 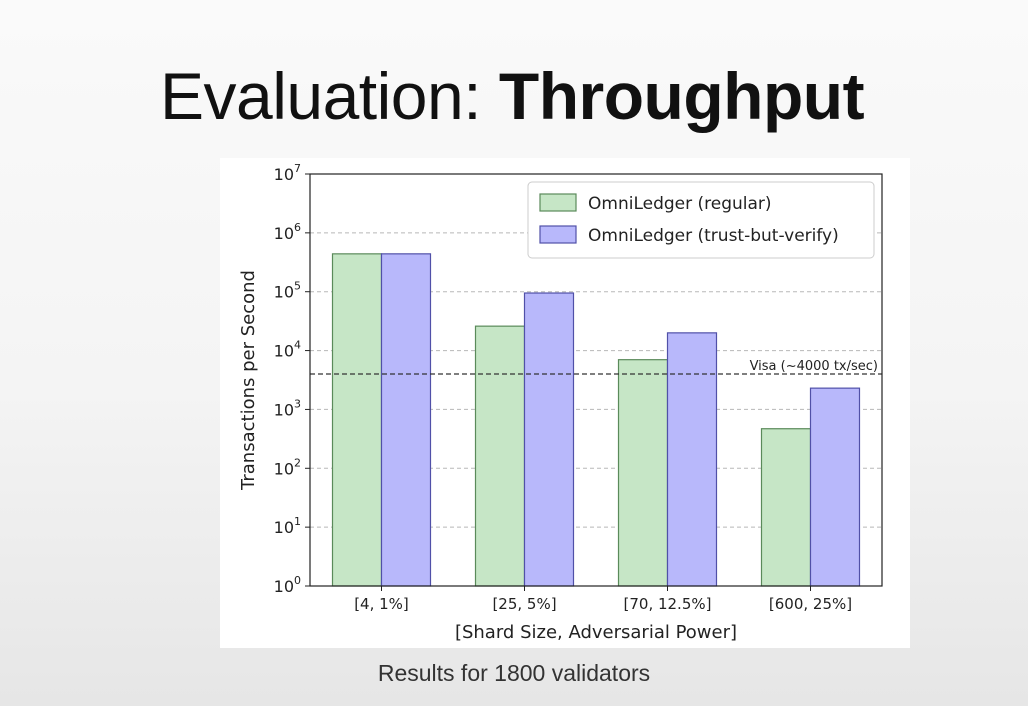 What do you see at coordinates (596, 632) in the screenshot?
I see `x-axis-label: [Shard Size, Adversarial Power]` at bounding box center [596, 632].